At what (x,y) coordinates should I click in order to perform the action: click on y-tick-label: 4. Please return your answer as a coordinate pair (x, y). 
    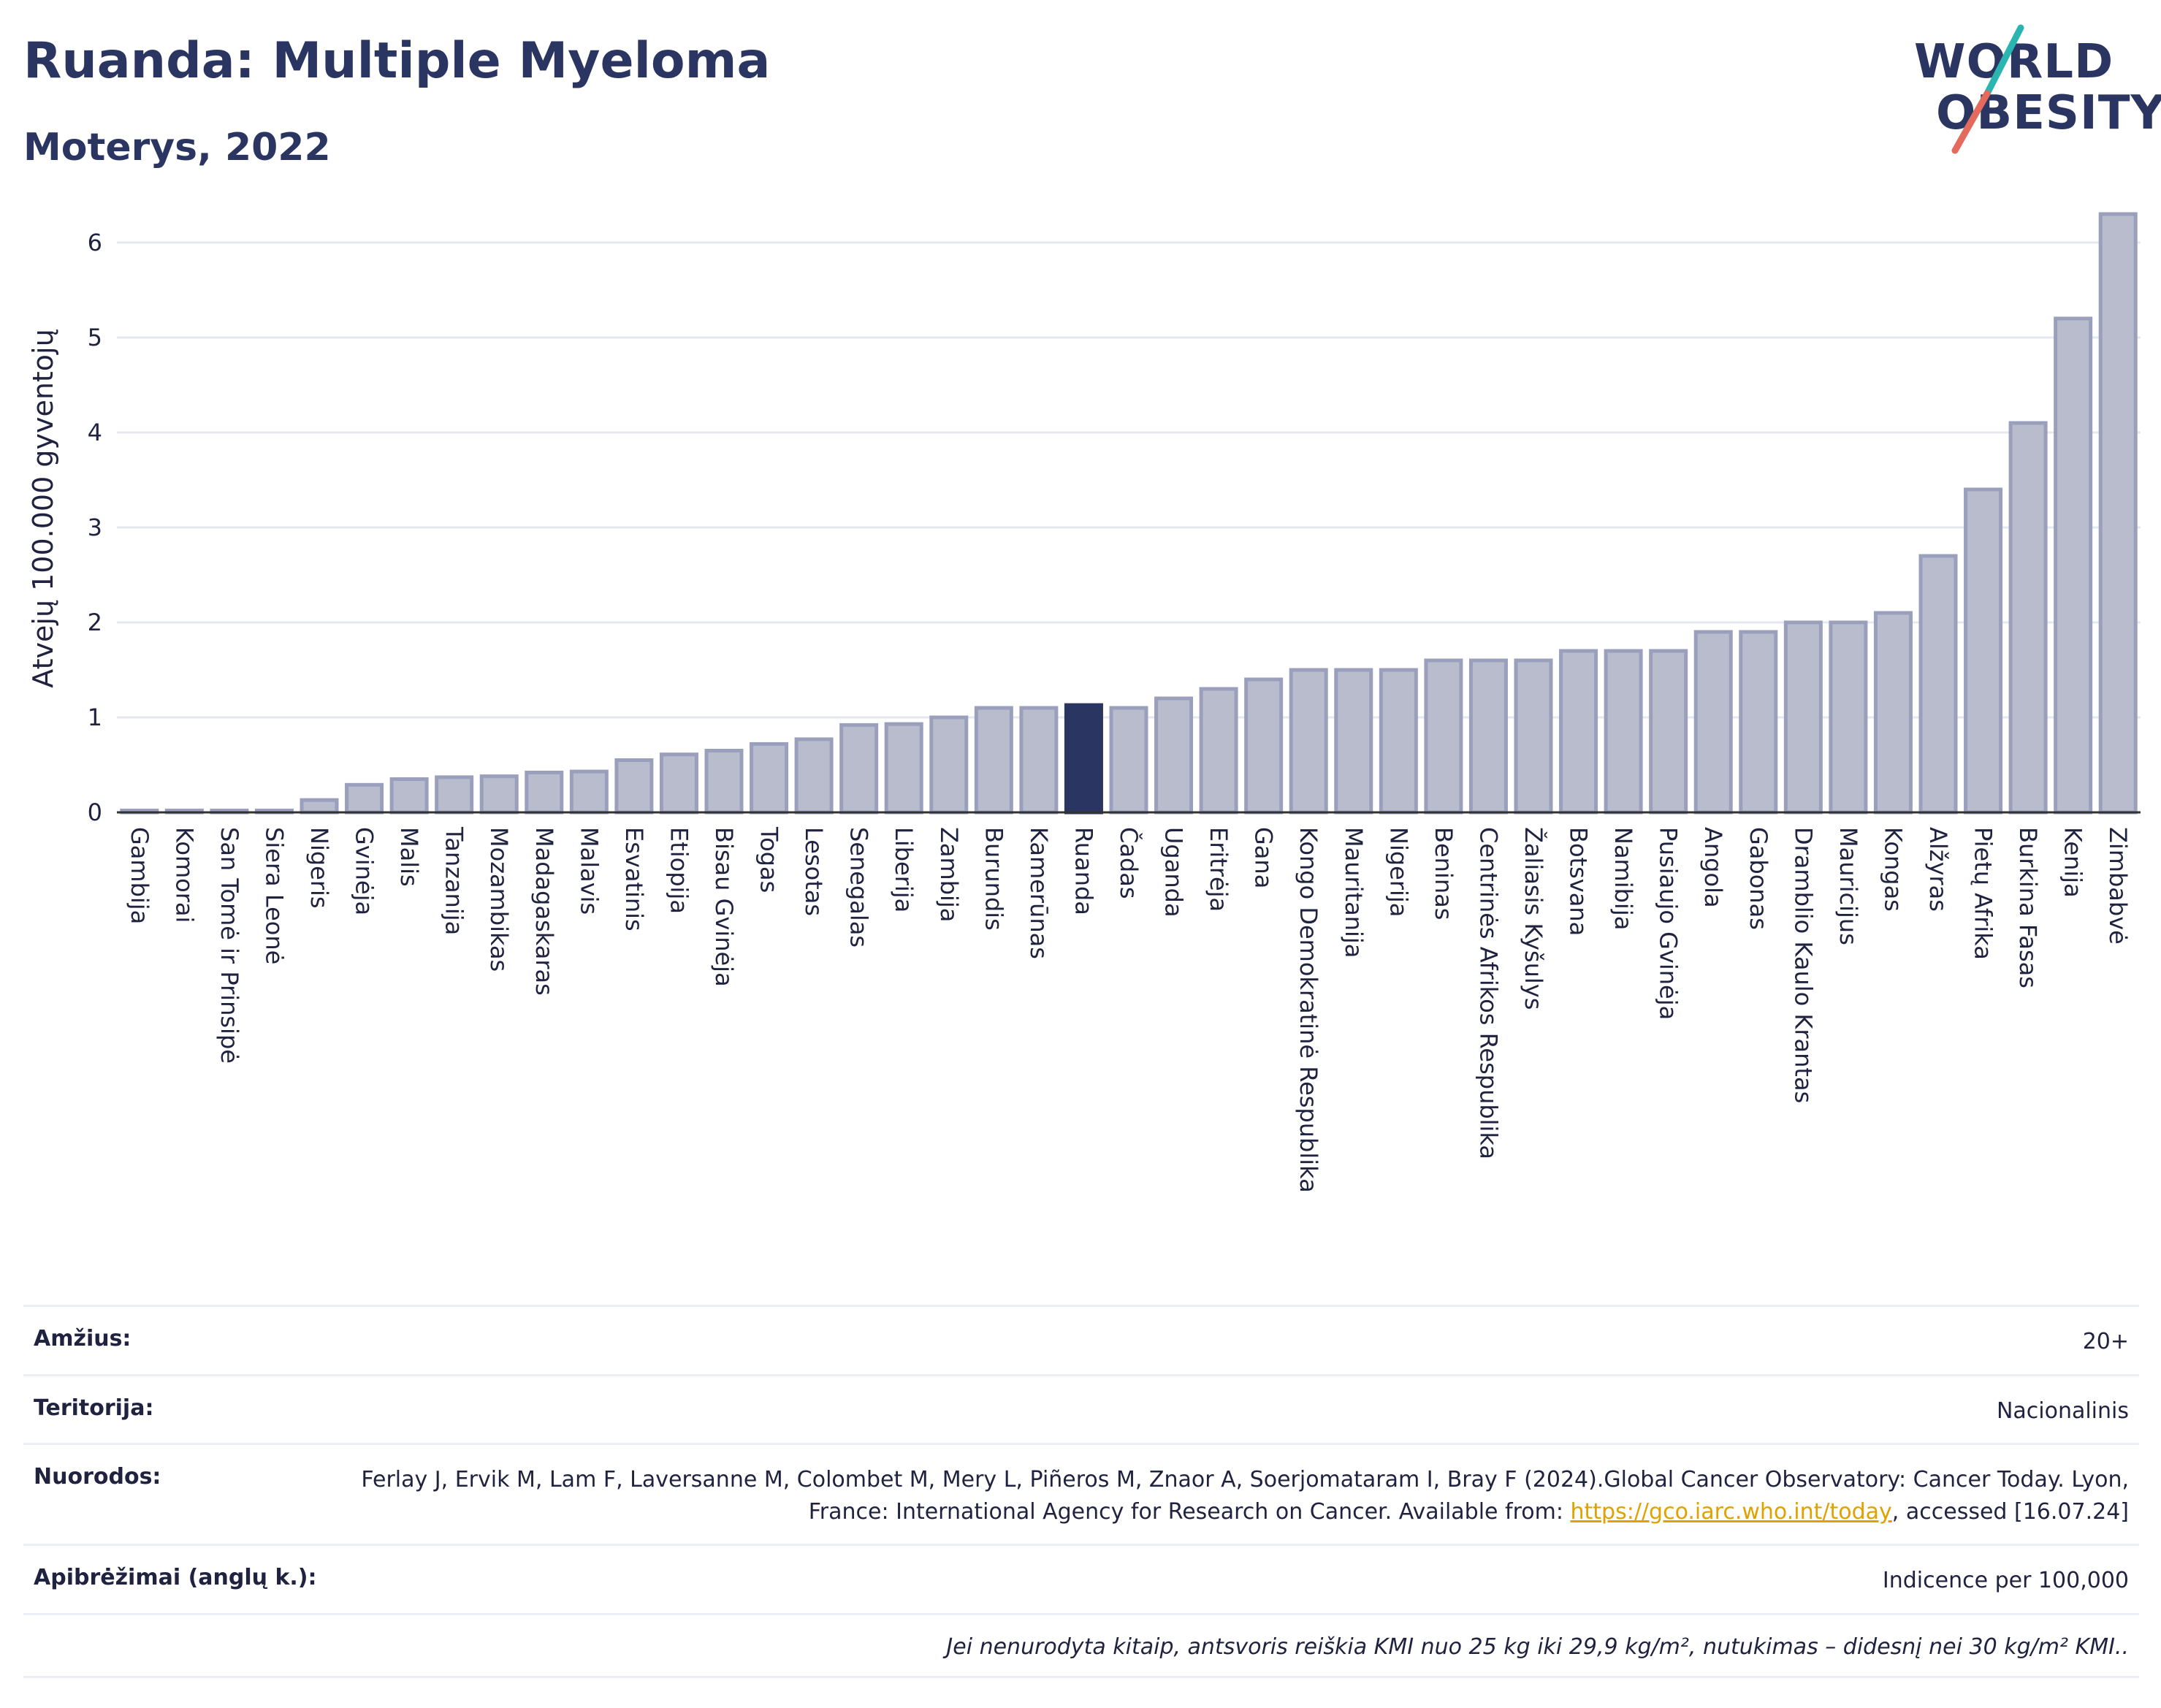
    Looking at the image, I should click on (95, 432).